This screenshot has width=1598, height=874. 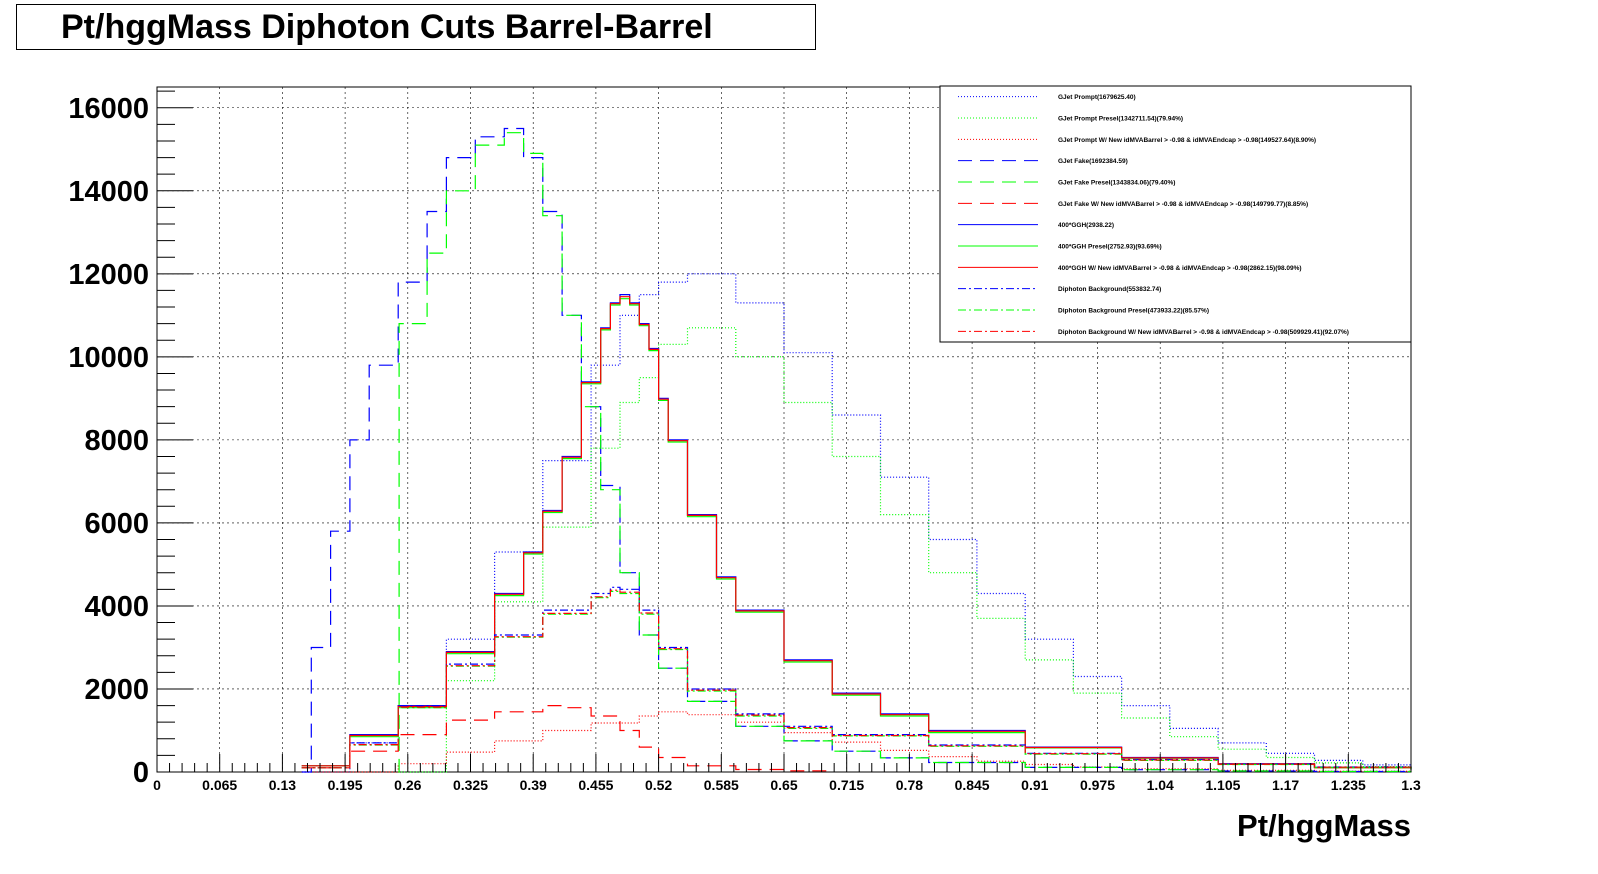 I want to click on y-tick-label: 0, so click(x=141, y=773).